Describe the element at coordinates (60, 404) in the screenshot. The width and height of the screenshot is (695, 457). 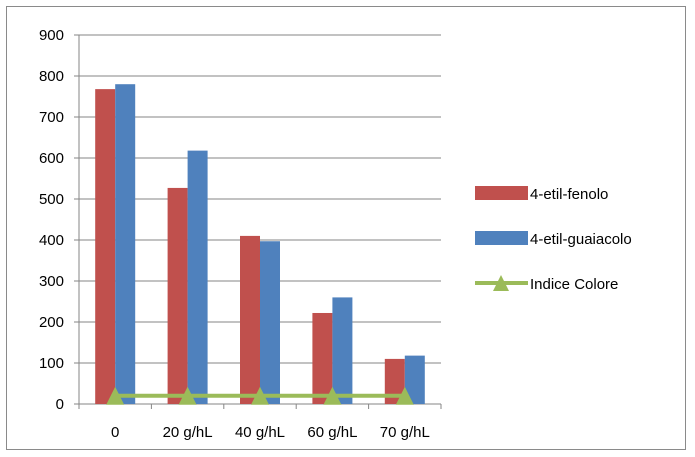
I see `y-tick-label: 0` at that location.